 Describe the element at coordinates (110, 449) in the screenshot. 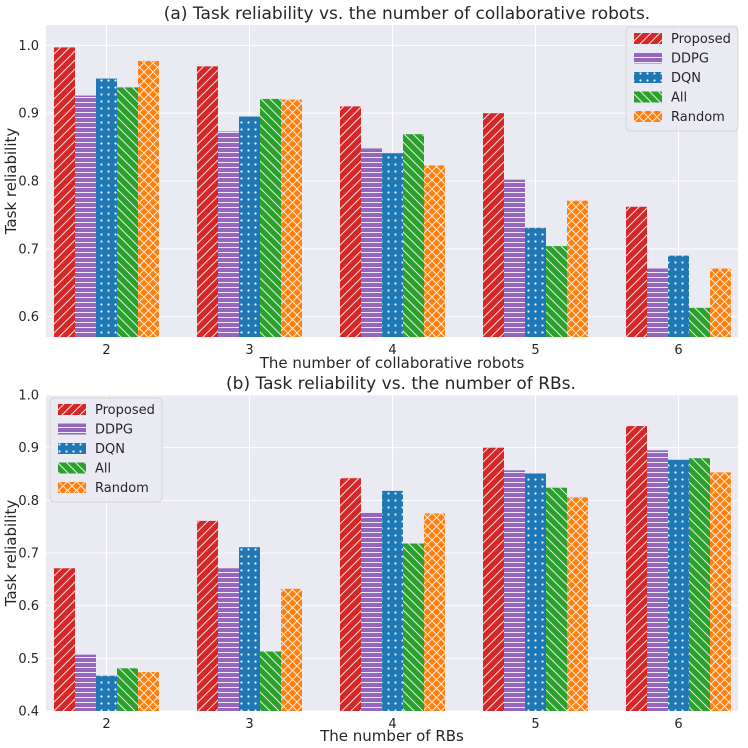

I see `chart-b-legend-label: DQN` at that location.